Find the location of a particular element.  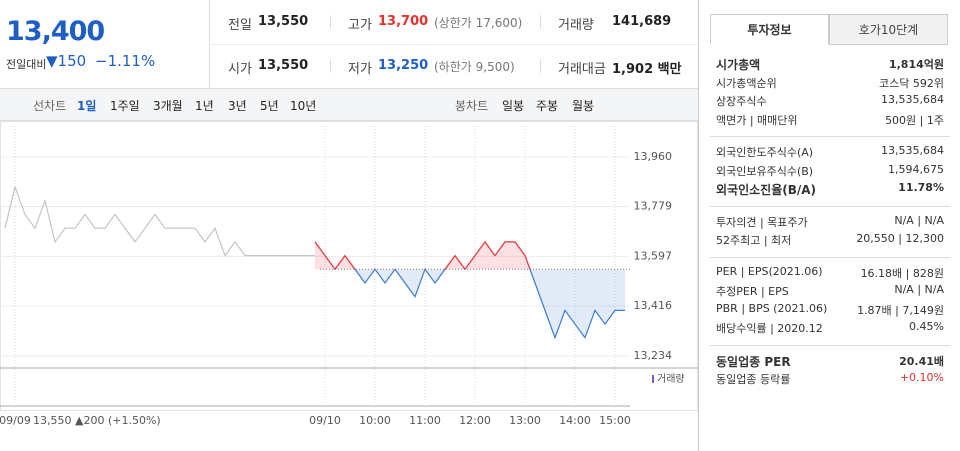

volume-key is located at coordinates (653, 379).